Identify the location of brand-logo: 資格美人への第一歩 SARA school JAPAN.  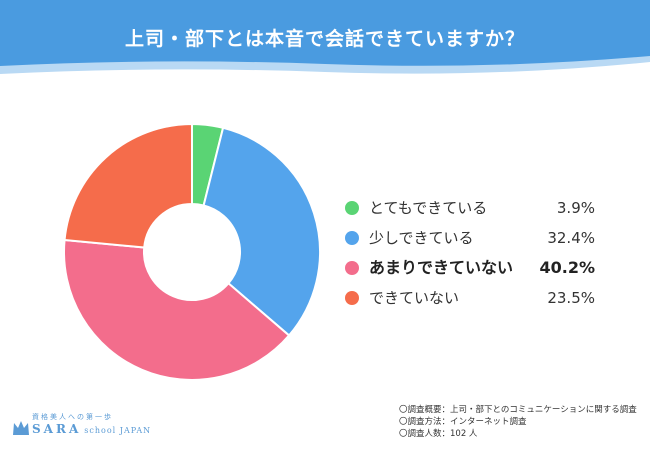
(92, 427).